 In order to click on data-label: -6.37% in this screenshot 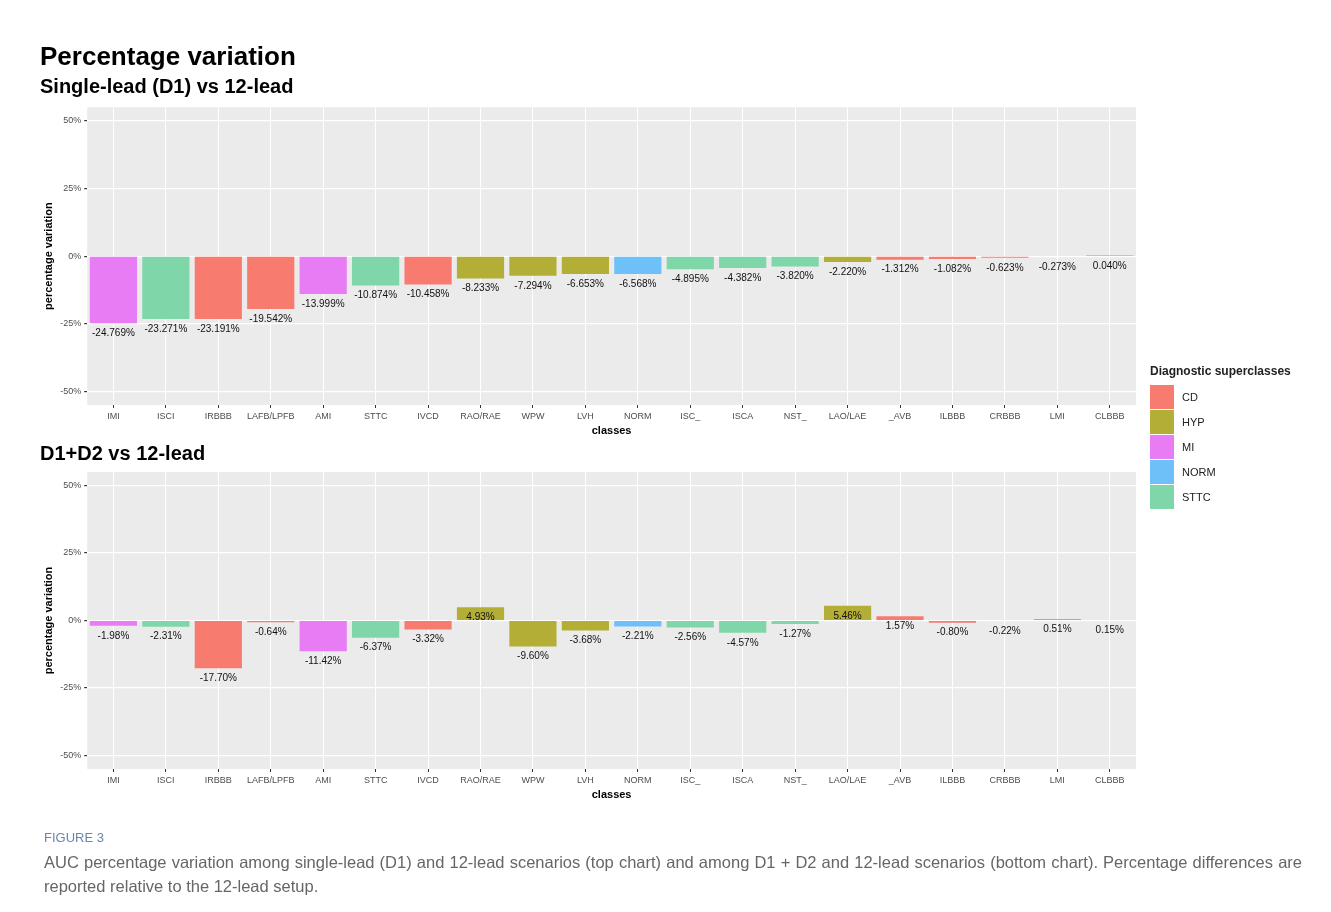, I will do `click(375, 647)`.